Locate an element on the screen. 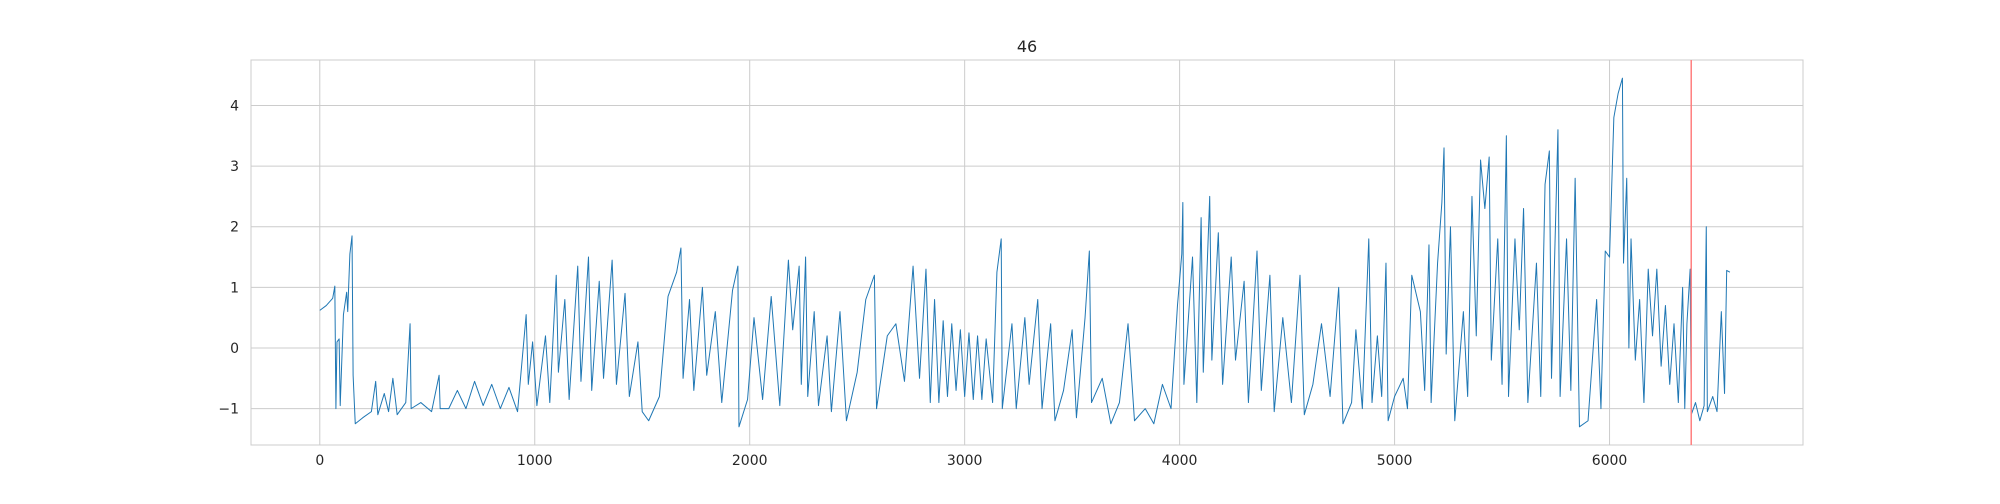 The image size is (2000, 504). x-tick-label: 4000 is located at coordinates (1180, 461).